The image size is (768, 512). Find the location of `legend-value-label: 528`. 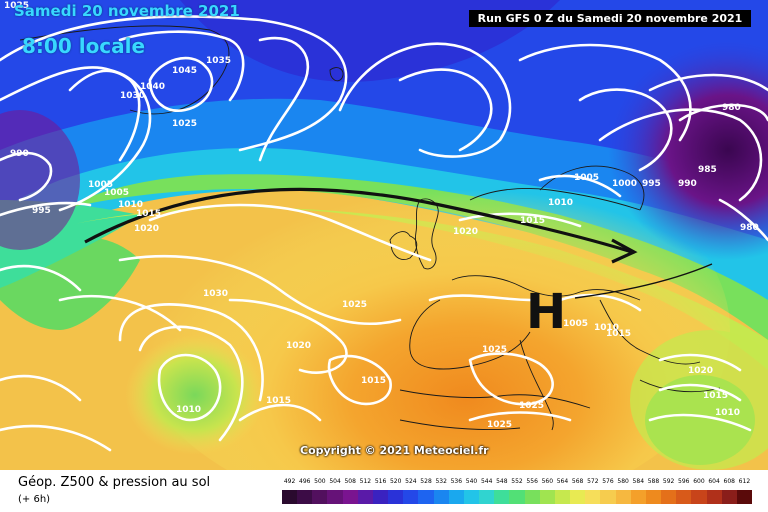

legend-value-label: 528 is located at coordinates (426, 481).